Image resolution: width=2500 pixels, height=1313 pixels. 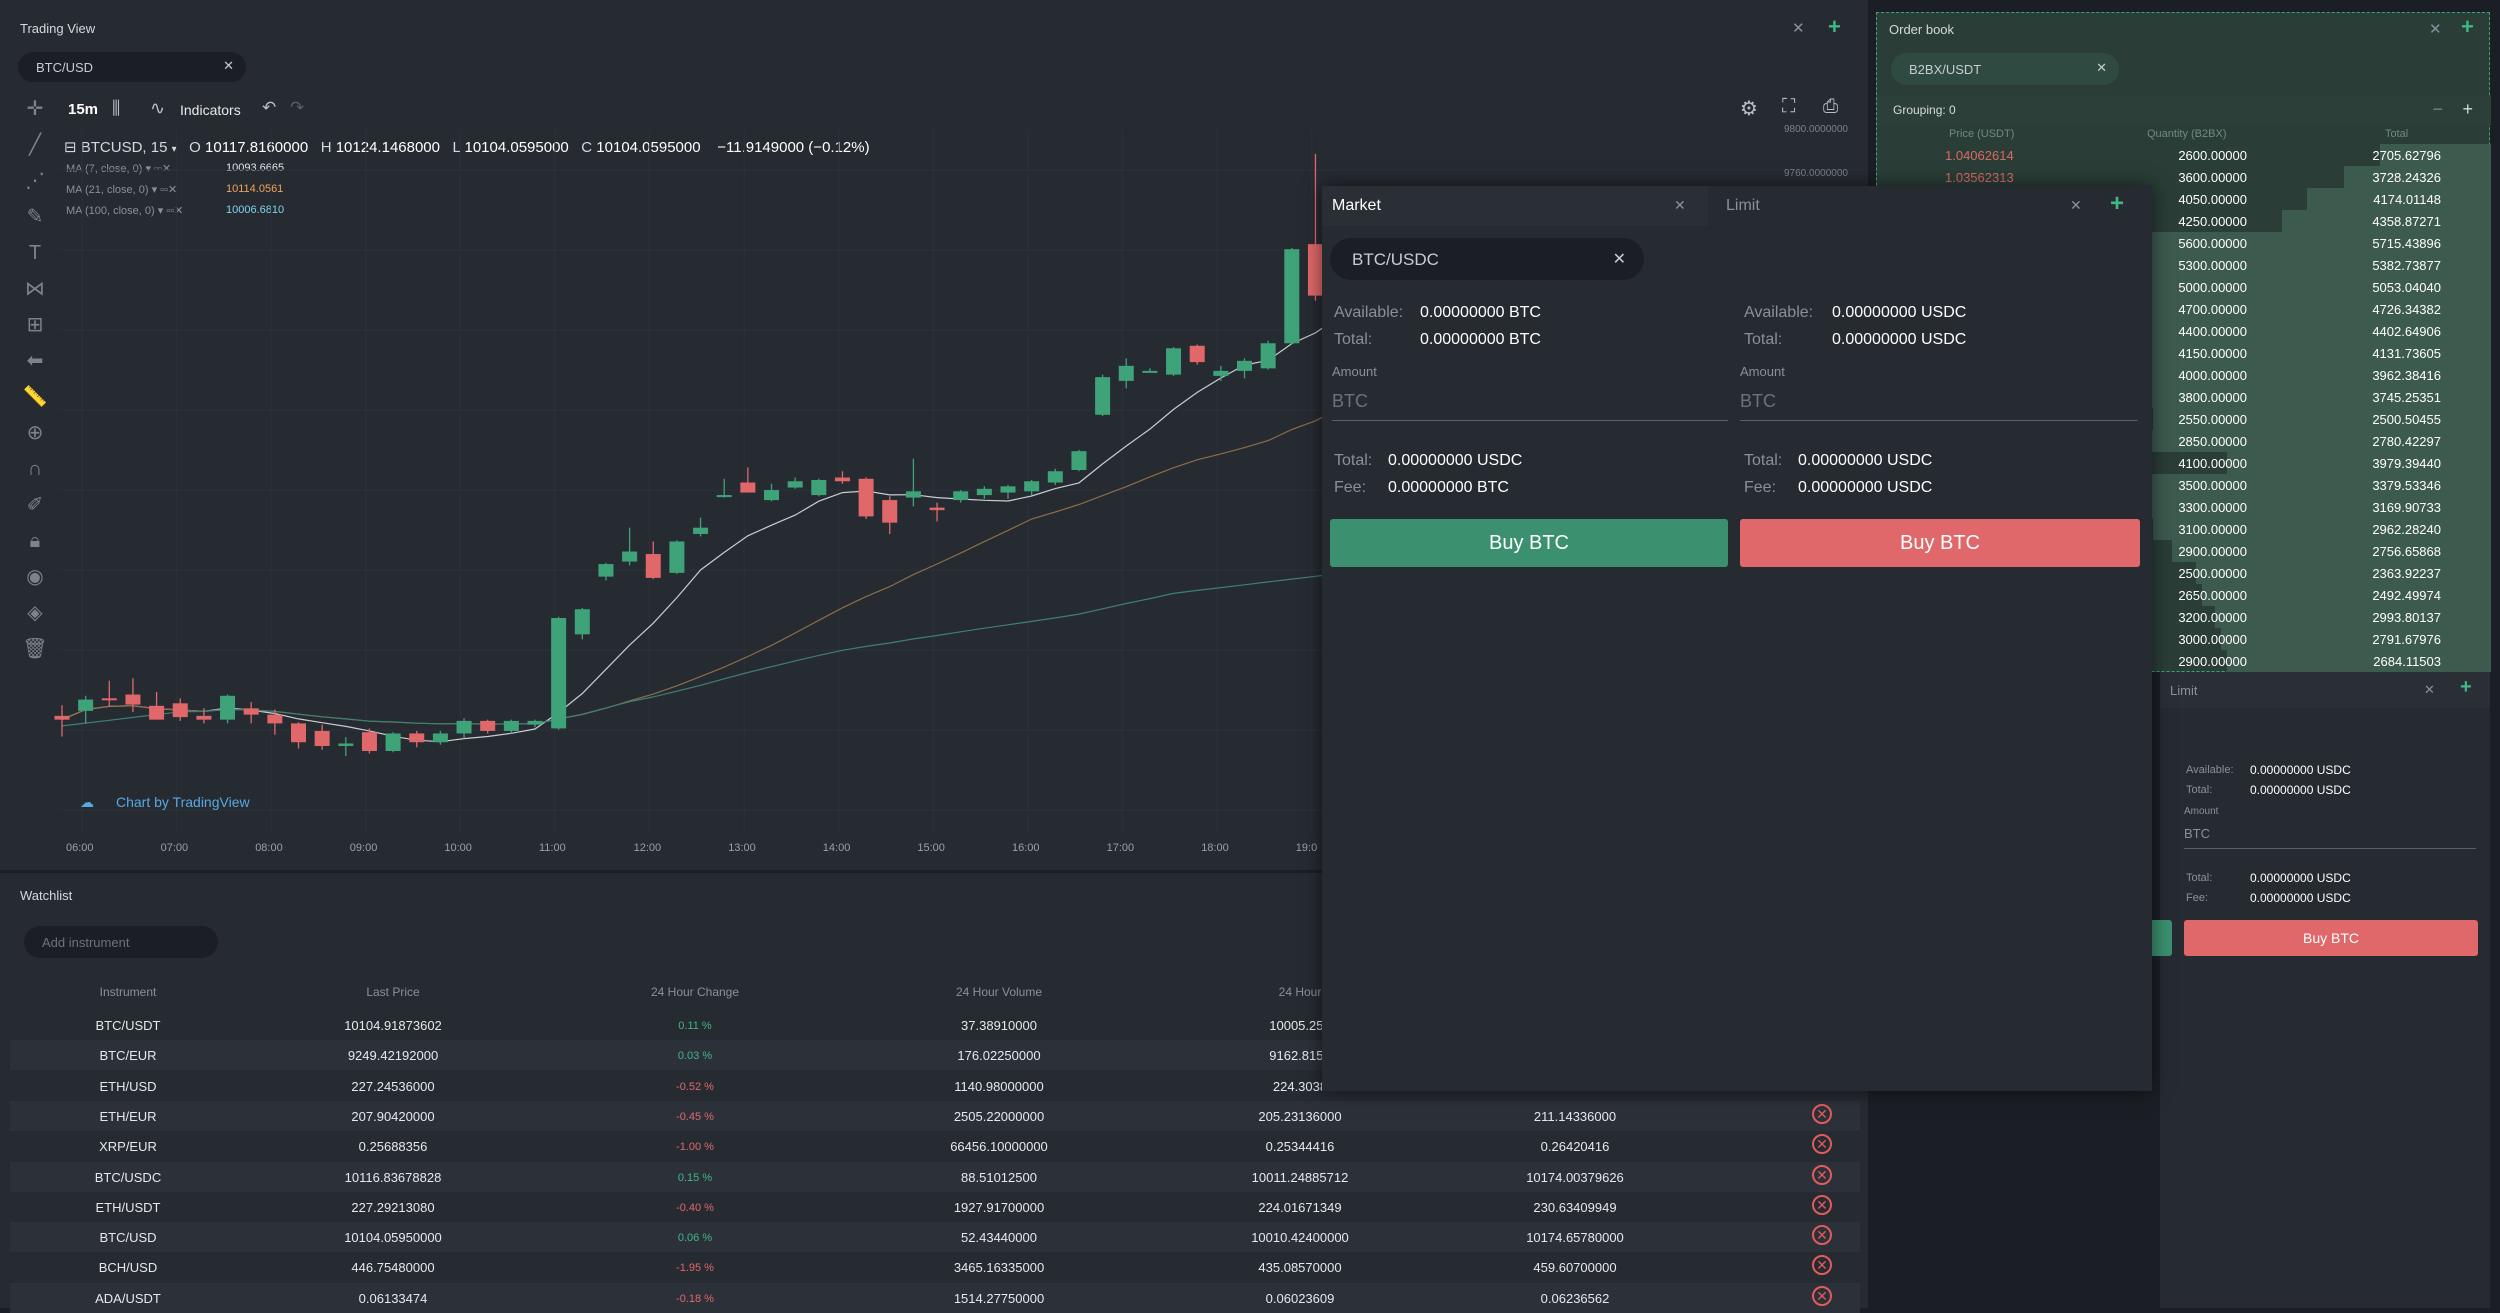 What do you see at coordinates (175, 168) in the screenshot?
I see `ma-legend-row: MA (7, close, 0) ▾ ▫▫✕ 10093.6665` at bounding box center [175, 168].